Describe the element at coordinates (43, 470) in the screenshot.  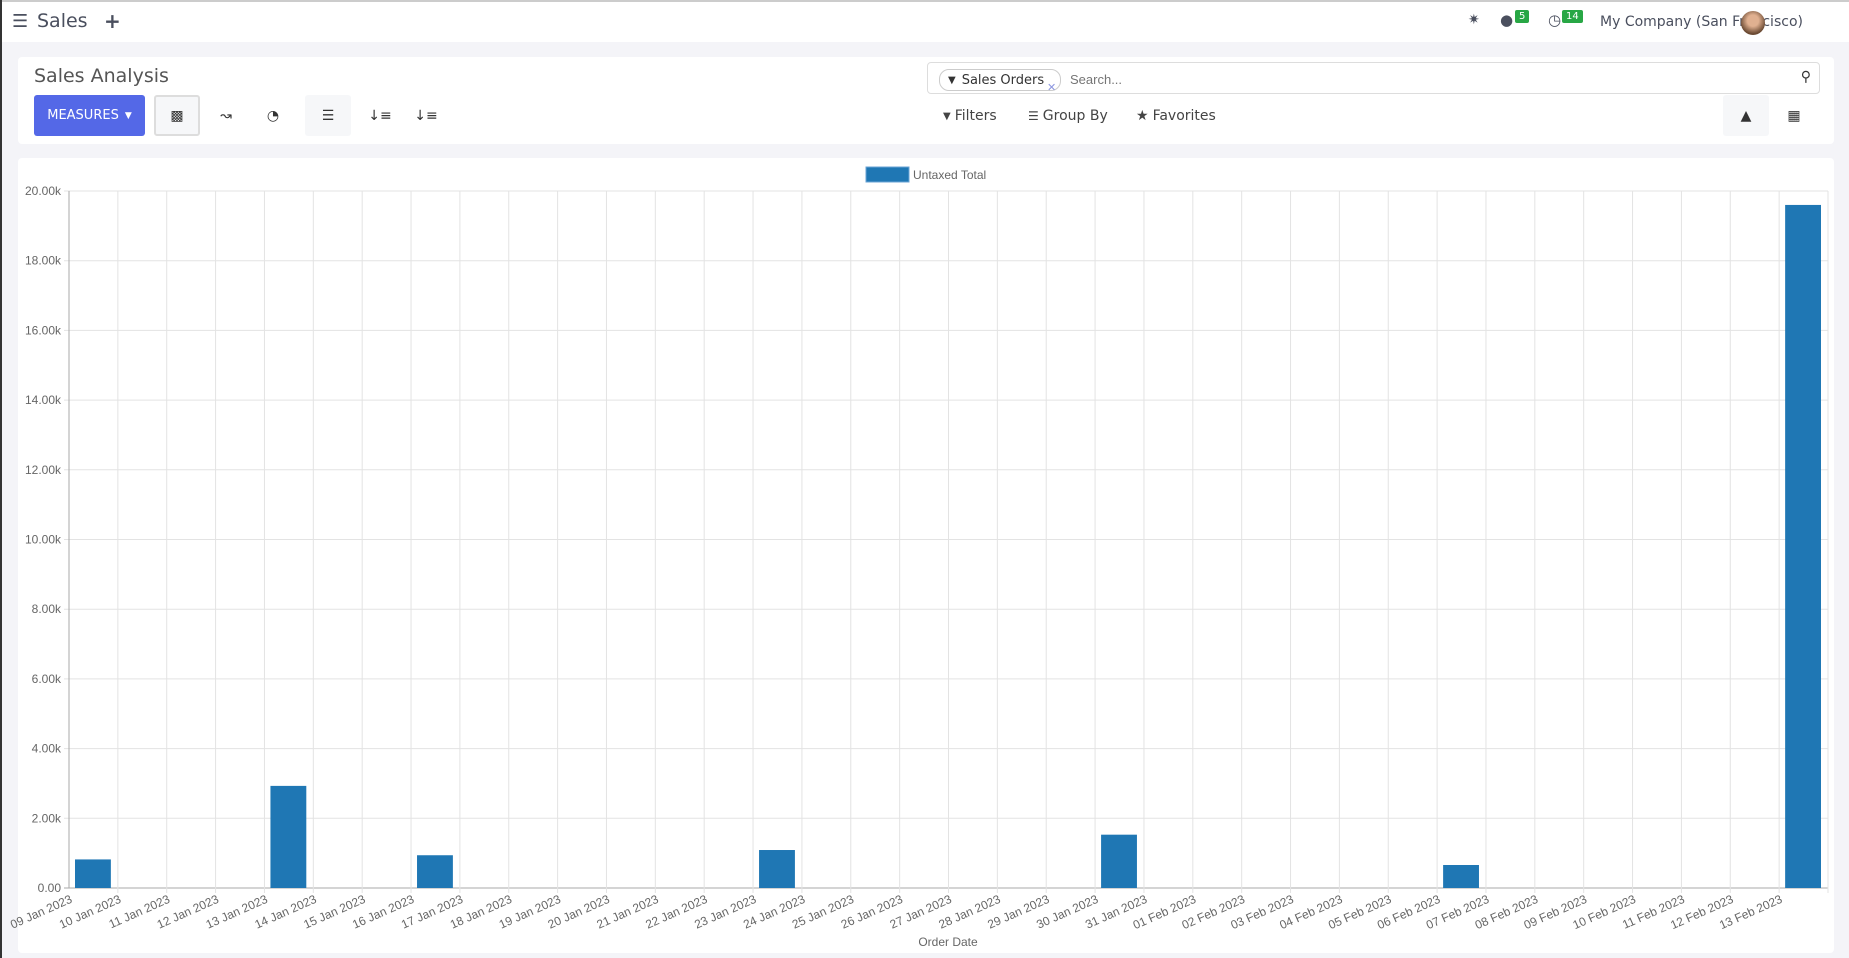
I see `y-tick-label: 12.00k` at that location.